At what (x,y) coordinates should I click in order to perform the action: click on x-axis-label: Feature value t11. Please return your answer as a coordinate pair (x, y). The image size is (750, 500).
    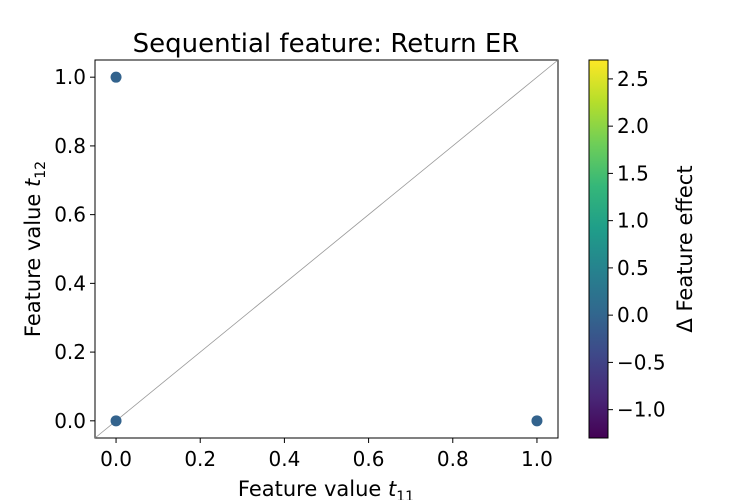
    Looking at the image, I should click on (326, 488).